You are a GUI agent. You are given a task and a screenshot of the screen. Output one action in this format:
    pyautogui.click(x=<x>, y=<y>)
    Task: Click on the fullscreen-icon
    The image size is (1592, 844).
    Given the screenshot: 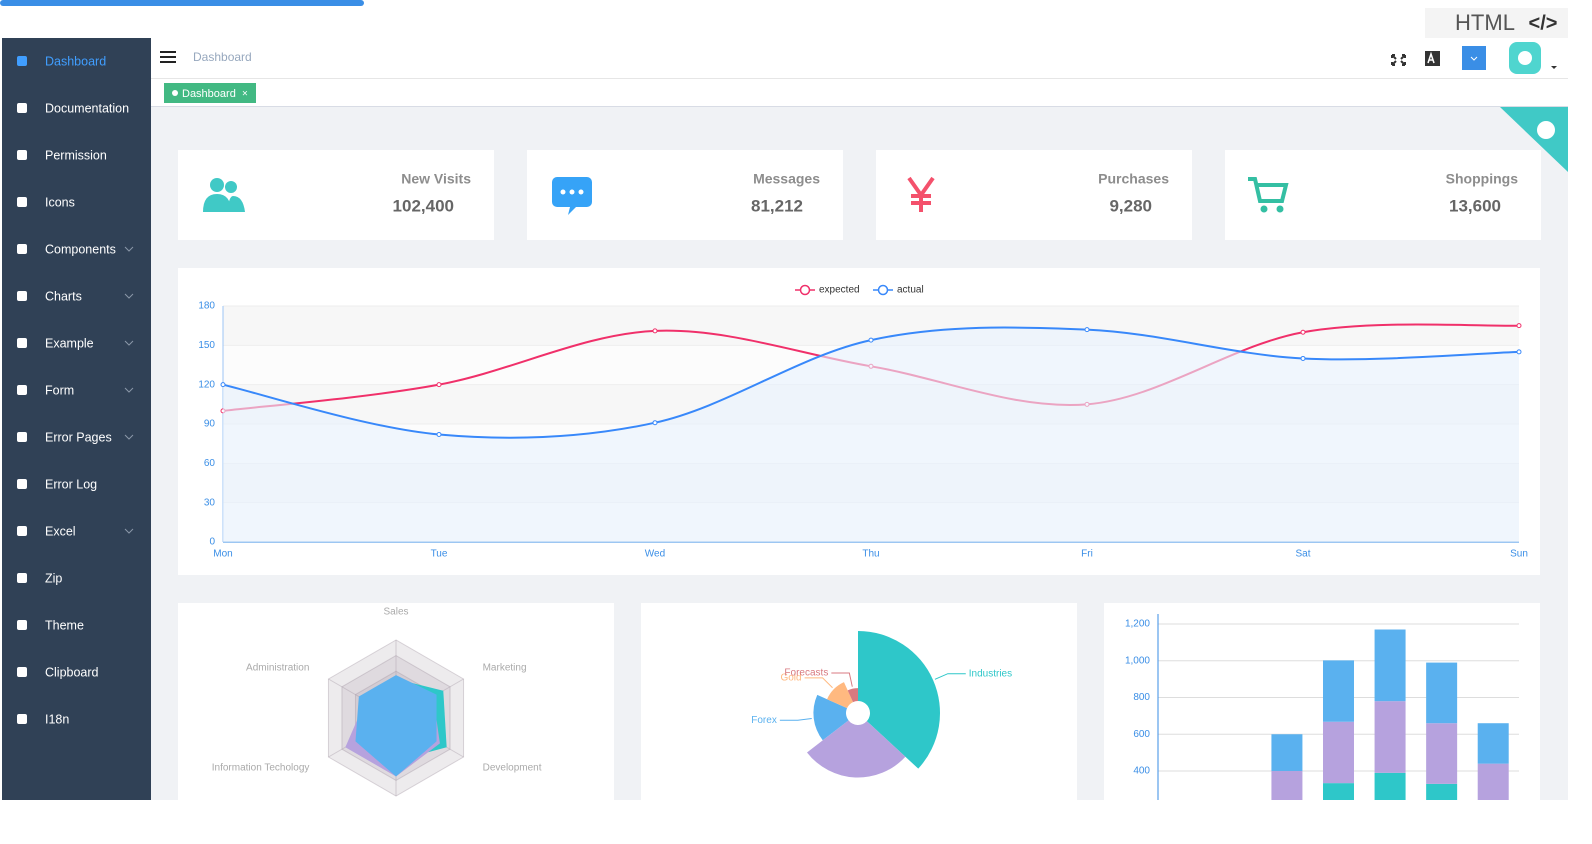 What is the action you would take?
    pyautogui.click(x=1398, y=60)
    